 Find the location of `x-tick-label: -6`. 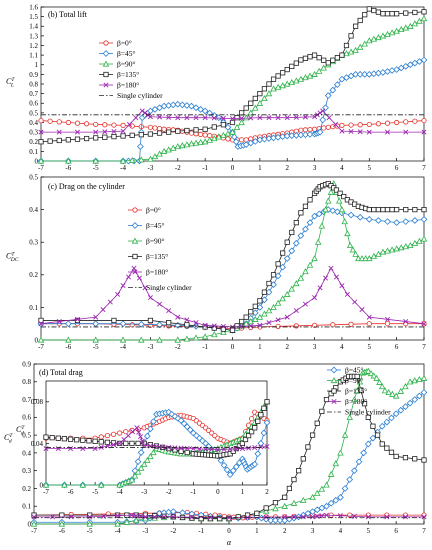

x-tick-label: -6 is located at coordinates (71, 492).